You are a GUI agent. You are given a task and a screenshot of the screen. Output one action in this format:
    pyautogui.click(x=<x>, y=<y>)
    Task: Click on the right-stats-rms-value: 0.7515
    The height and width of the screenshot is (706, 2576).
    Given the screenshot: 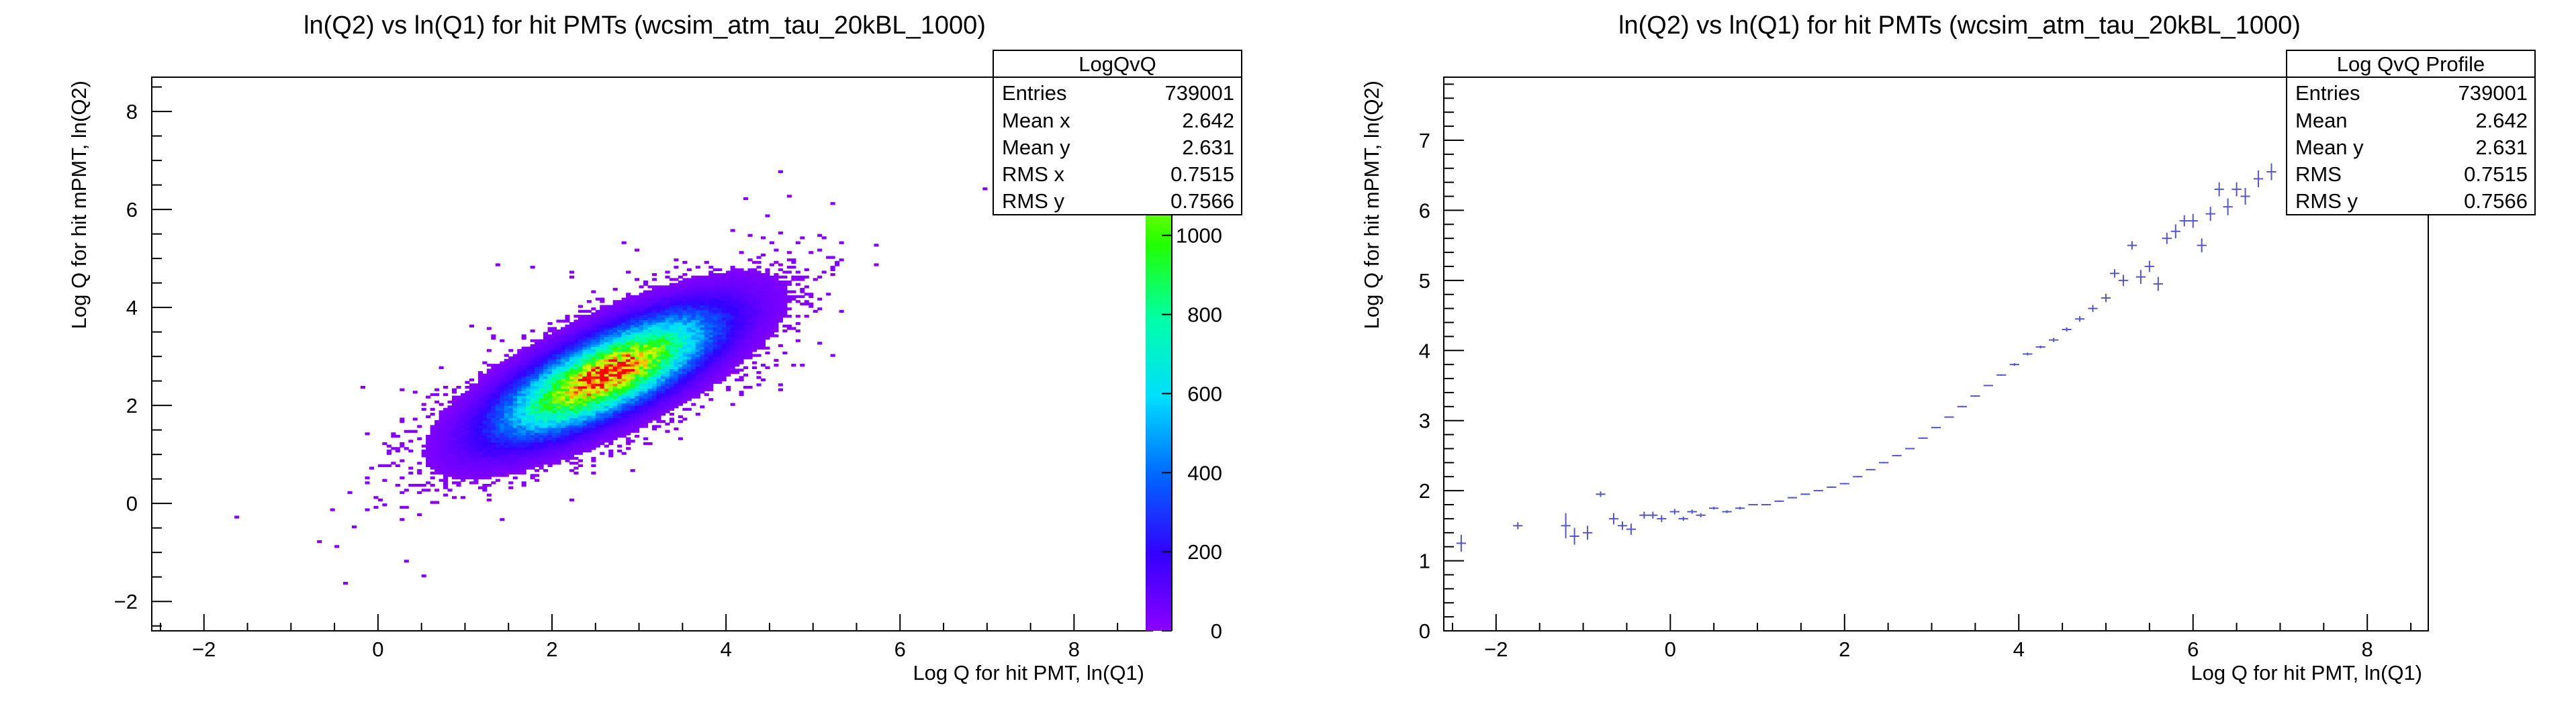 What is the action you would take?
    pyautogui.click(x=2496, y=174)
    